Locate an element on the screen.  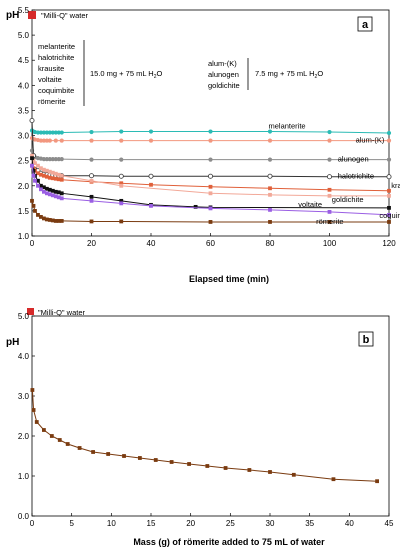
panel-a-y-tick-label: 3.0 is located at coordinates (24, 136).